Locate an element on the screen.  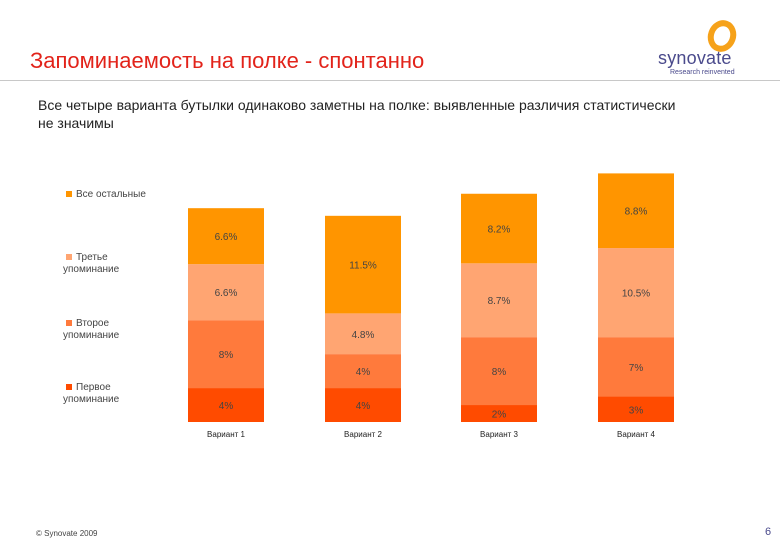
synovate-logo: synovate Research reinvented is located at coordinates (703, 49).